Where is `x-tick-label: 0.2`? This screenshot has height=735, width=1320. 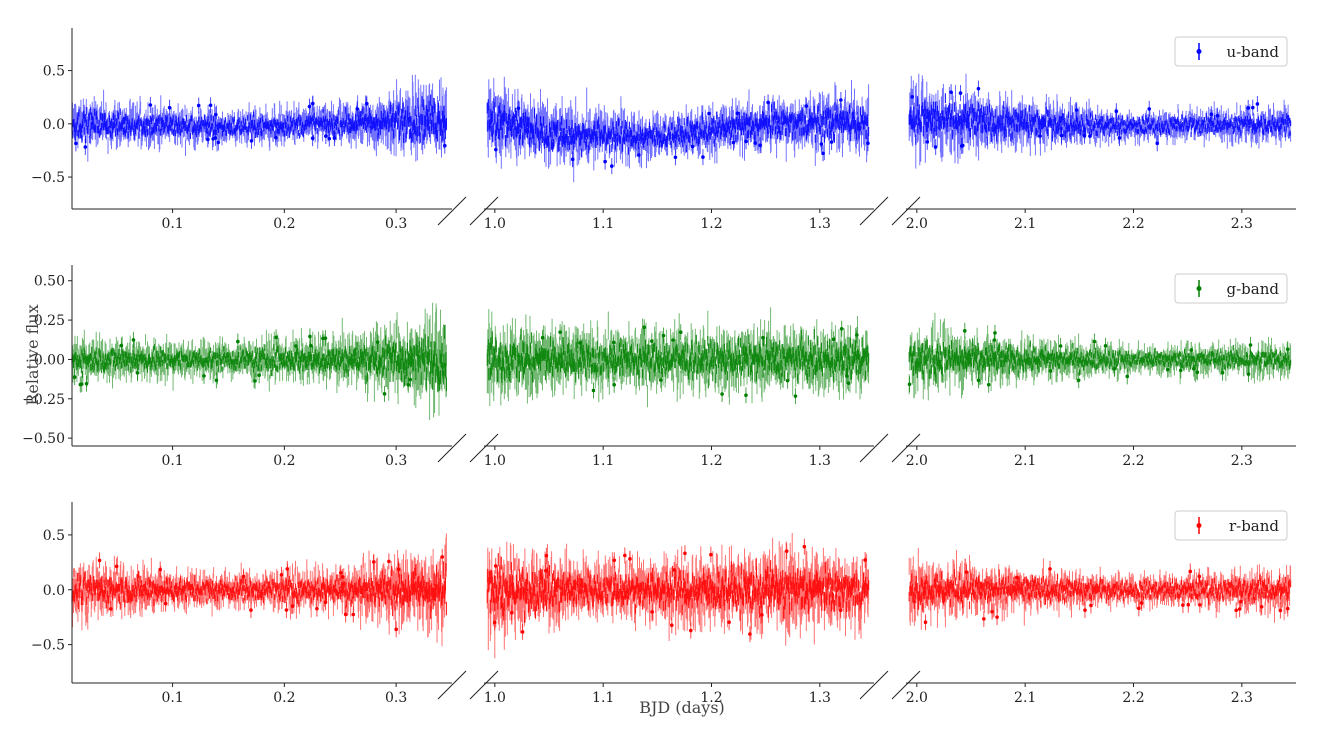
x-tick-label: 0.2 is located at coordinates (284, 461).